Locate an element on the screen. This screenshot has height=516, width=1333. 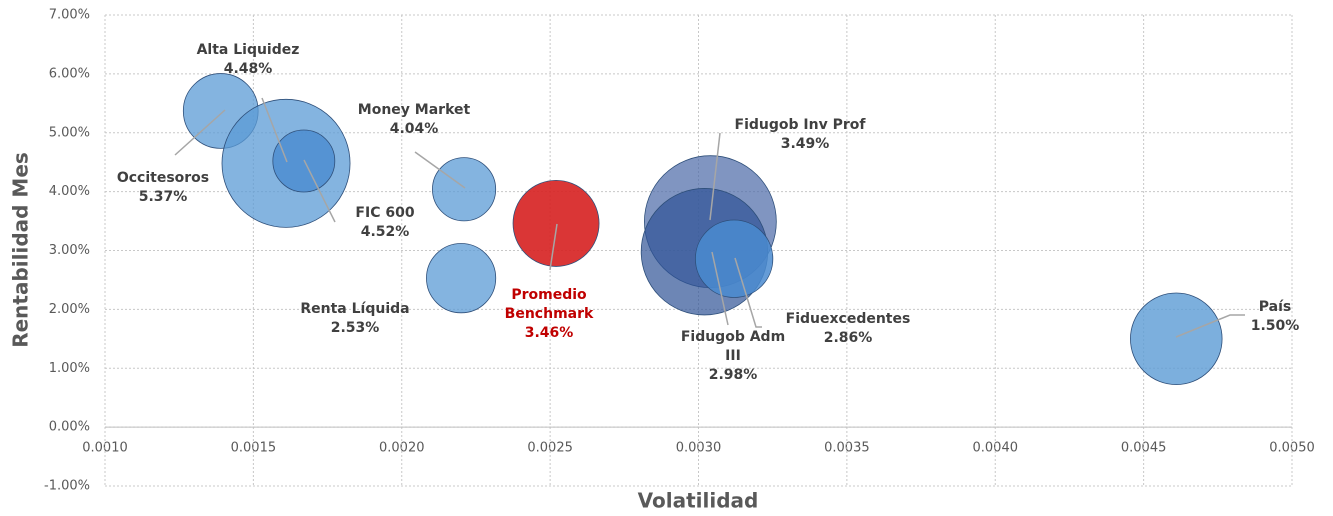
data-label: 4.52% is located at coordinates (385, 232).